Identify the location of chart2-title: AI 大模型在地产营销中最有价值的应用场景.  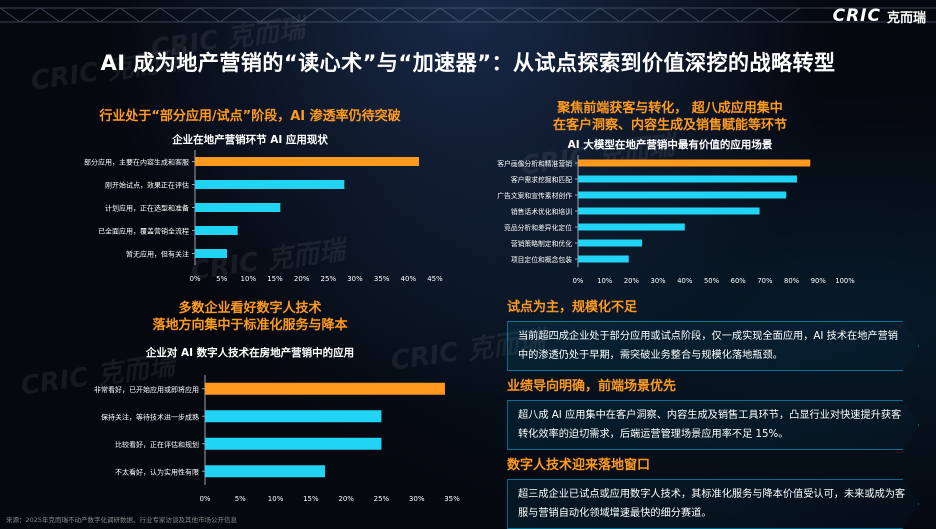
(670, 145).